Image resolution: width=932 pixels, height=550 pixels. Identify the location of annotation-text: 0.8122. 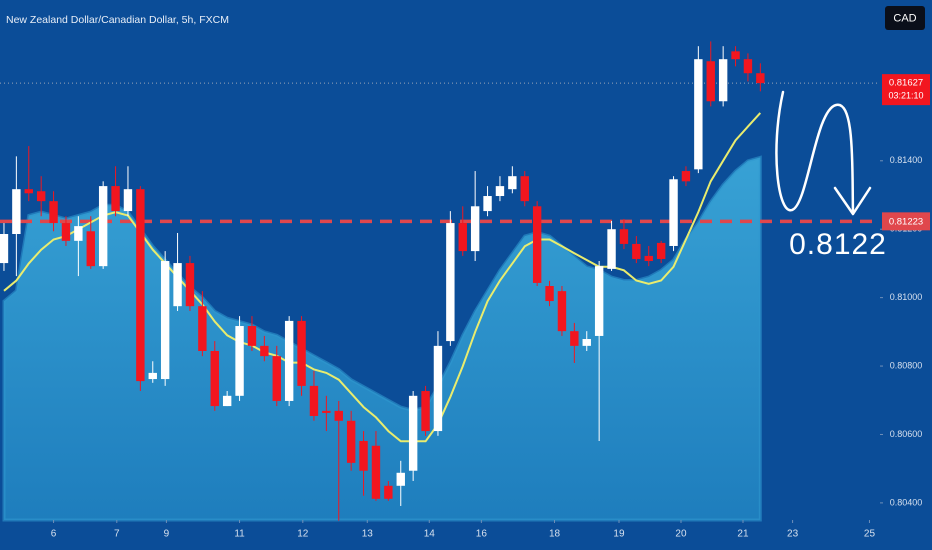
(838, 244).